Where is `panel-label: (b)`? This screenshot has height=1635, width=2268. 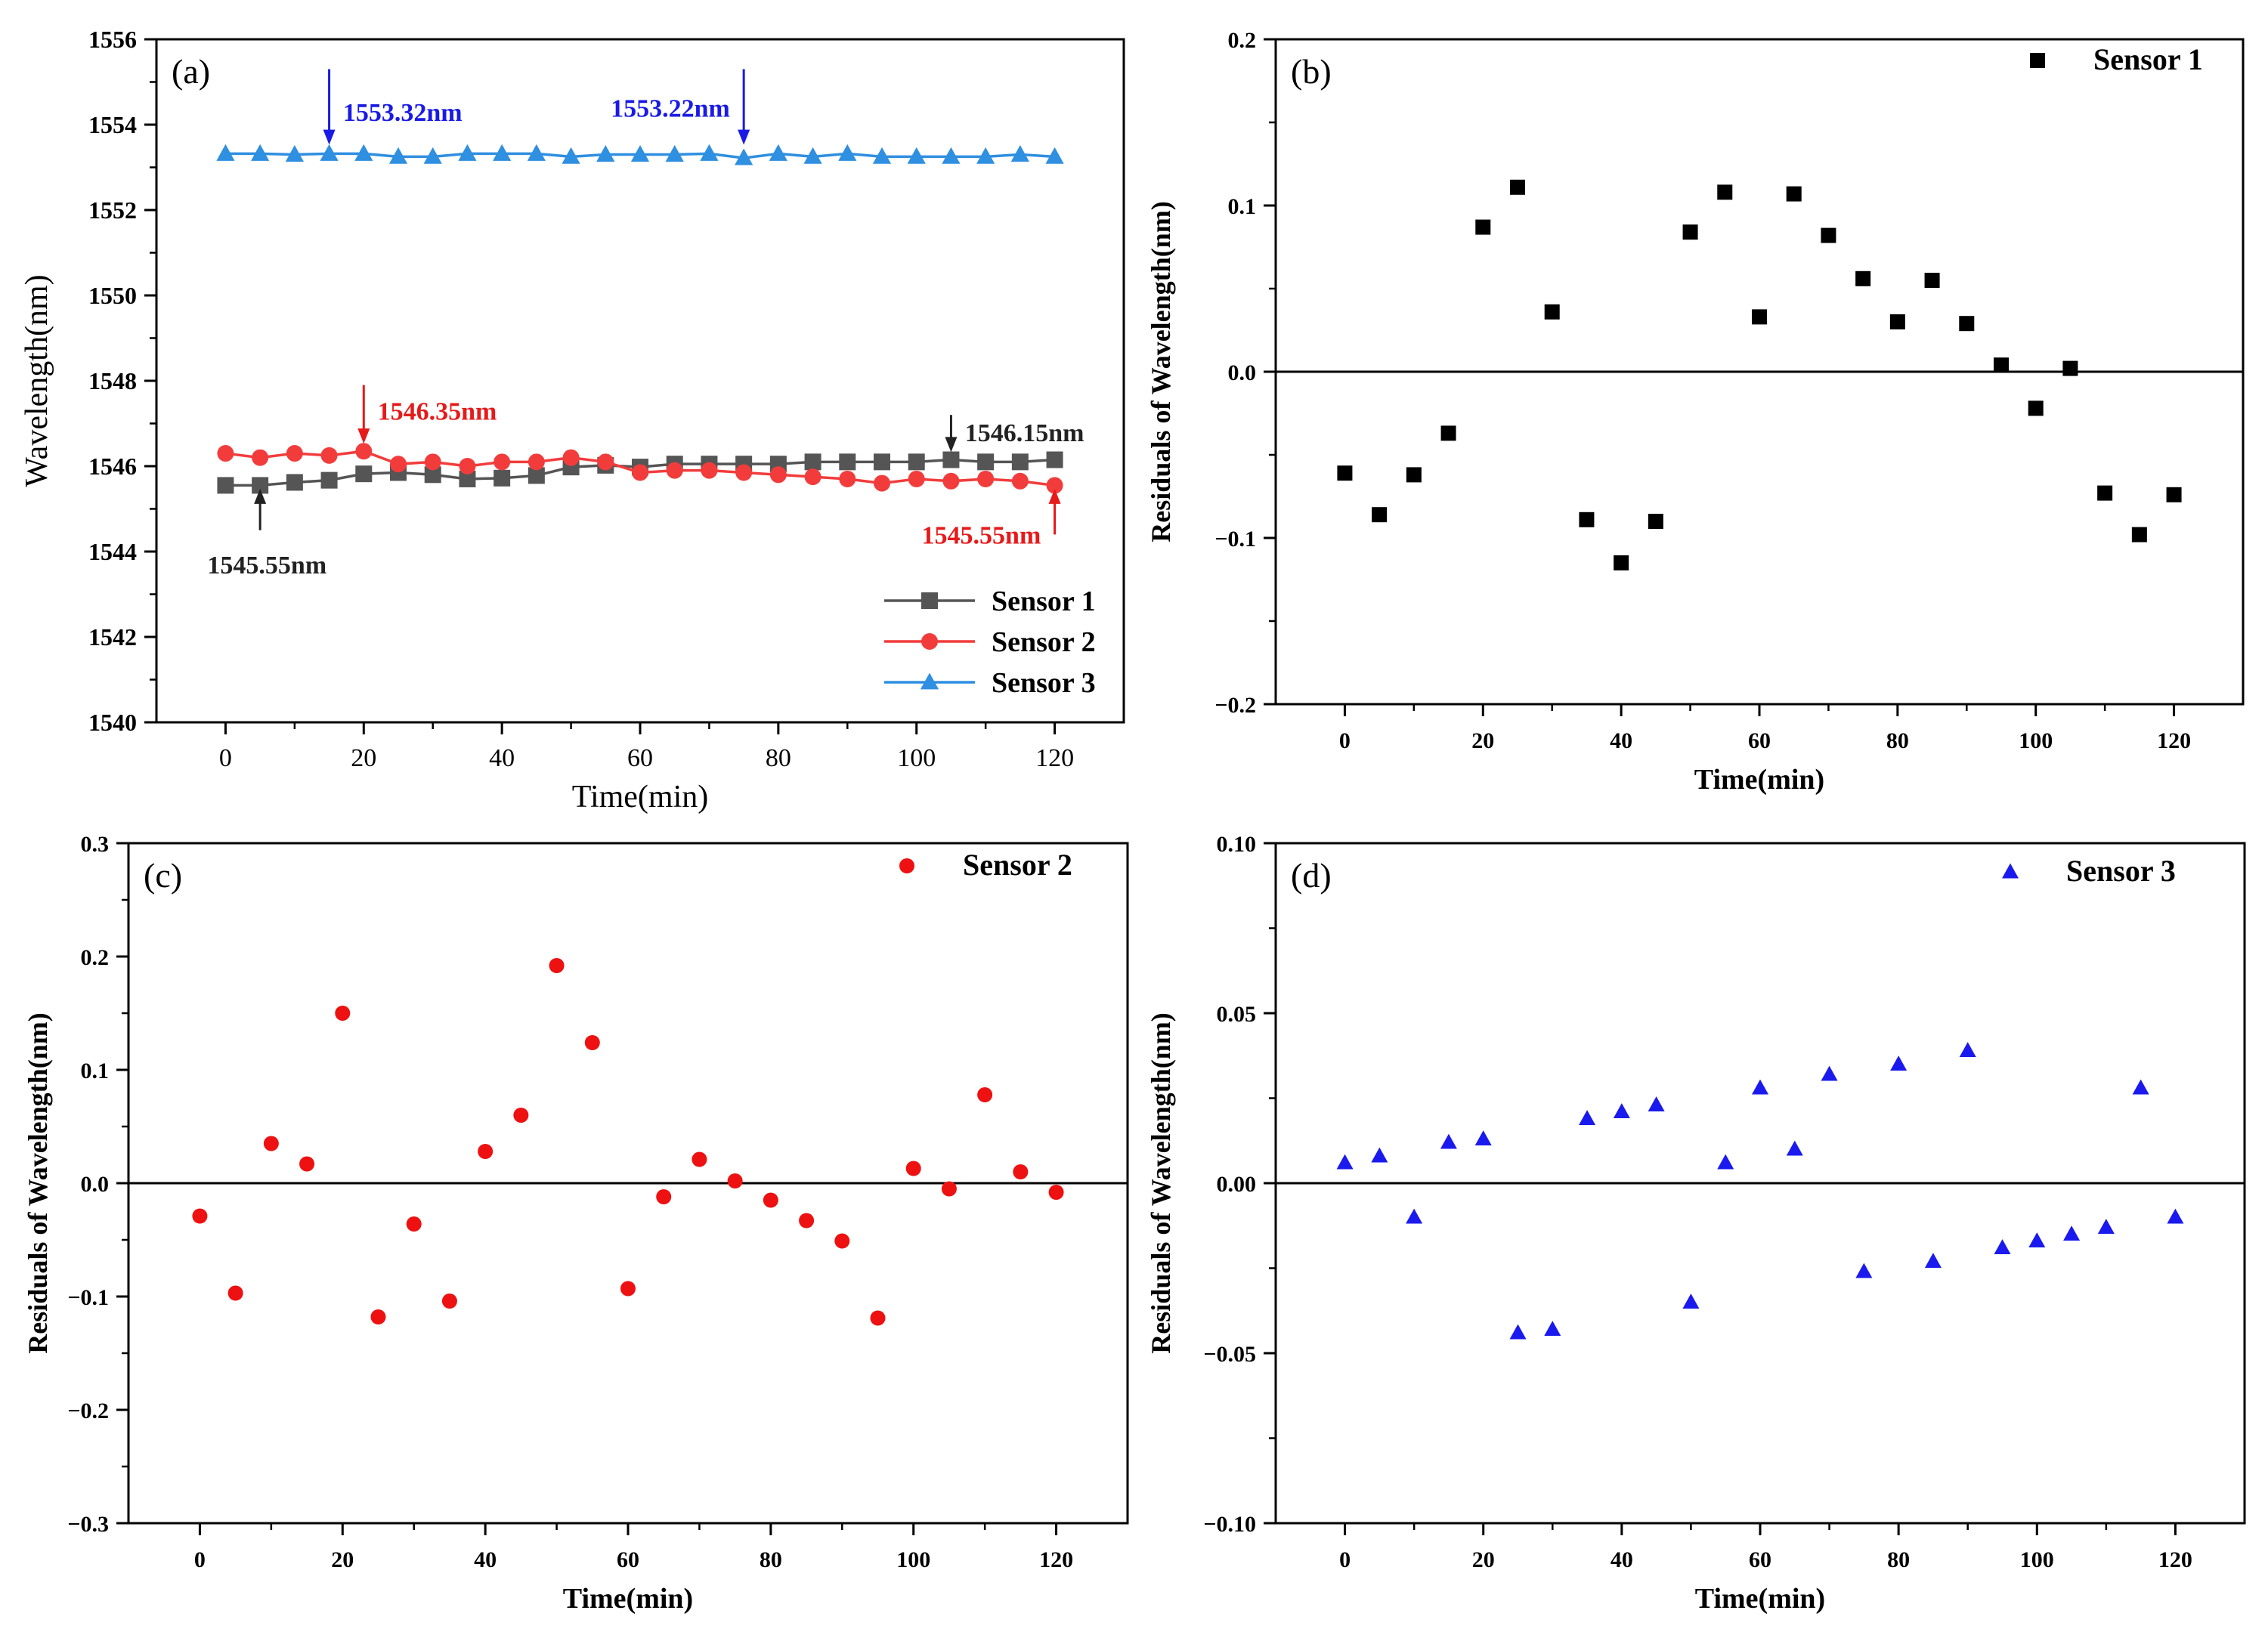
panel-label: (b) is located at coordinates (1311, 71).